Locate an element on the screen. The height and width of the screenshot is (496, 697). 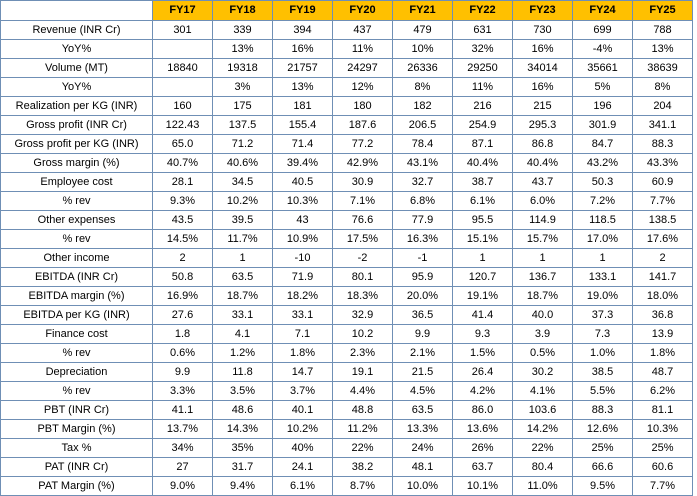
row-label: Gross margin (%) is located at coordinates (76, 163).